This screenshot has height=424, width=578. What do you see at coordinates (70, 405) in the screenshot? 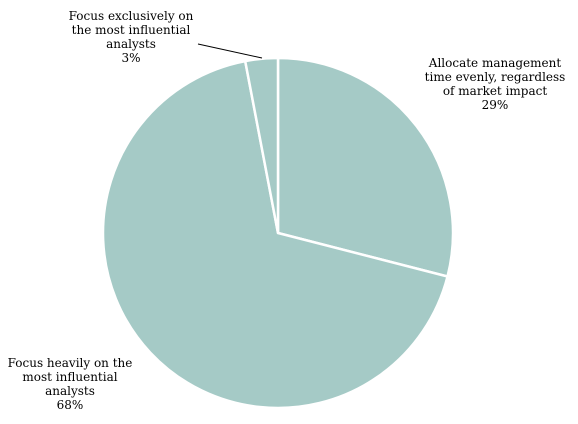
I see `slice-value-label: 68%` at bounding box center [70, 405].